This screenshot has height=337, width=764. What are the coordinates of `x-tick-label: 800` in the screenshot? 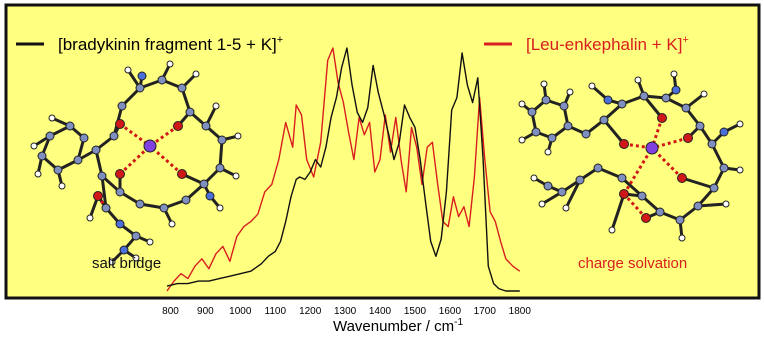 It's located at (170, 311).